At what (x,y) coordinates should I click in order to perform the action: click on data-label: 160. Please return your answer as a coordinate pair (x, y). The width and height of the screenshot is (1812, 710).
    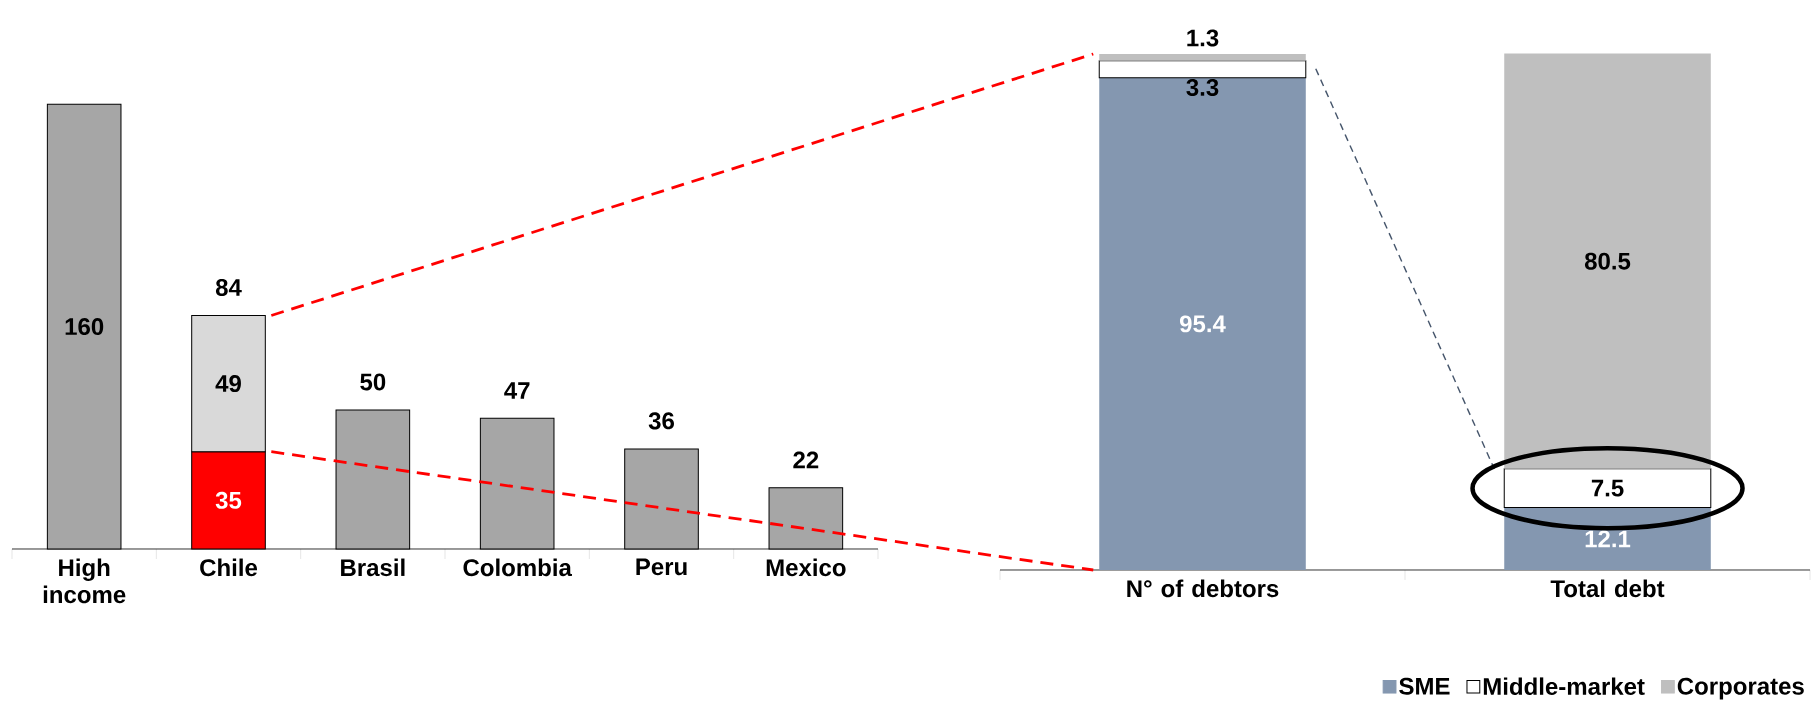
    Looking at the image, I should click on (84, 327).